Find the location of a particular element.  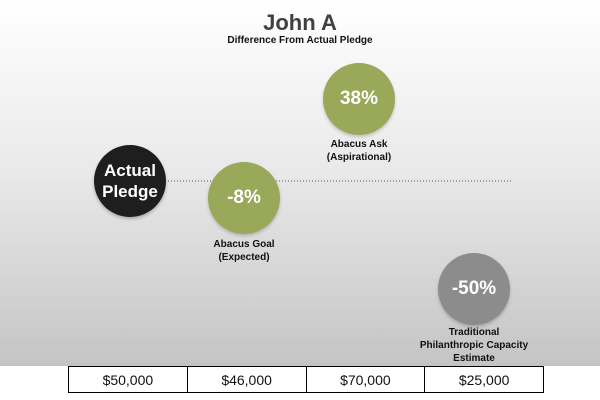

actual-pledge-label: Actual Pledge is located at coordinates (130, 181).